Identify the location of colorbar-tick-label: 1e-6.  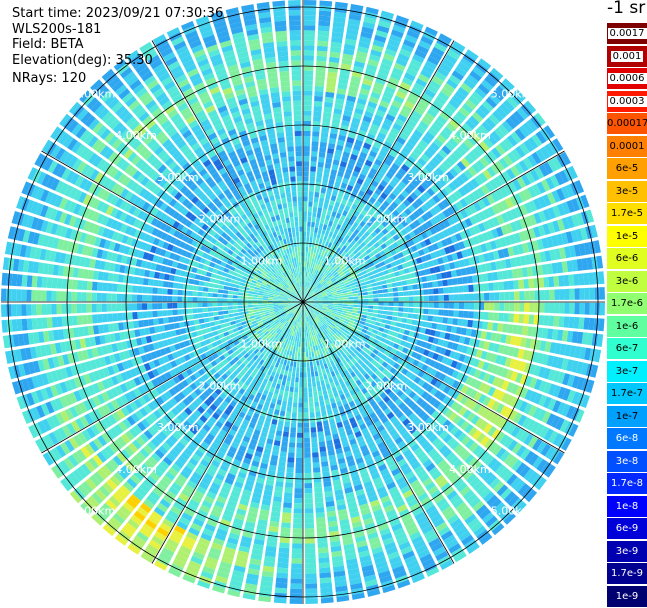
(627, 326).